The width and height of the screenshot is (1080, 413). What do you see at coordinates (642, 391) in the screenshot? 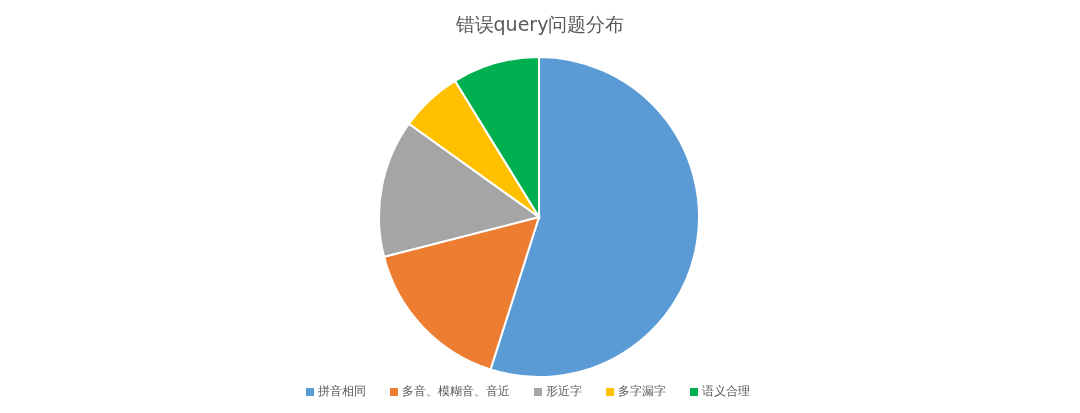
I see `legend-label: 多字漏字` at bounding box center [642, 391].